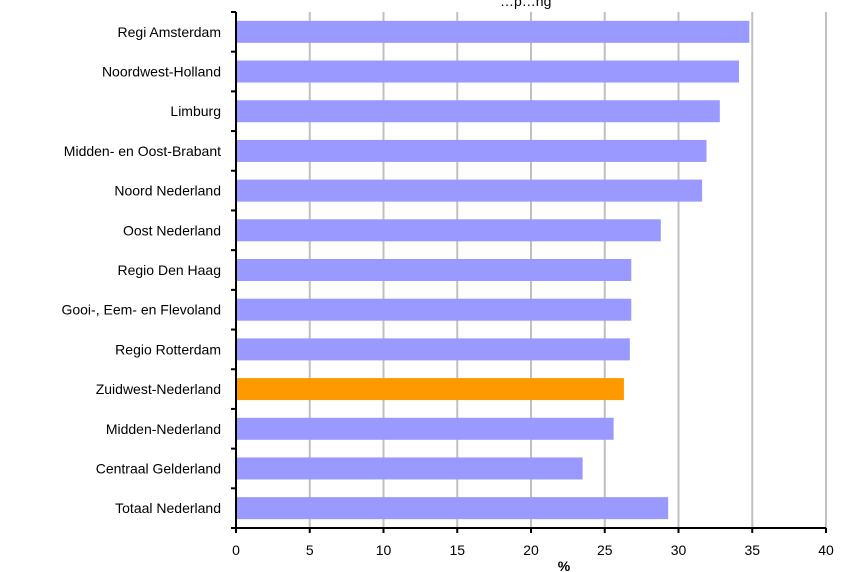 The width and height of the screenshot is (845, 572). What do you see at coordinates (531, 550) in the screenshot?
I see `x-tick-label: 20` at bounding box center [531, 550].